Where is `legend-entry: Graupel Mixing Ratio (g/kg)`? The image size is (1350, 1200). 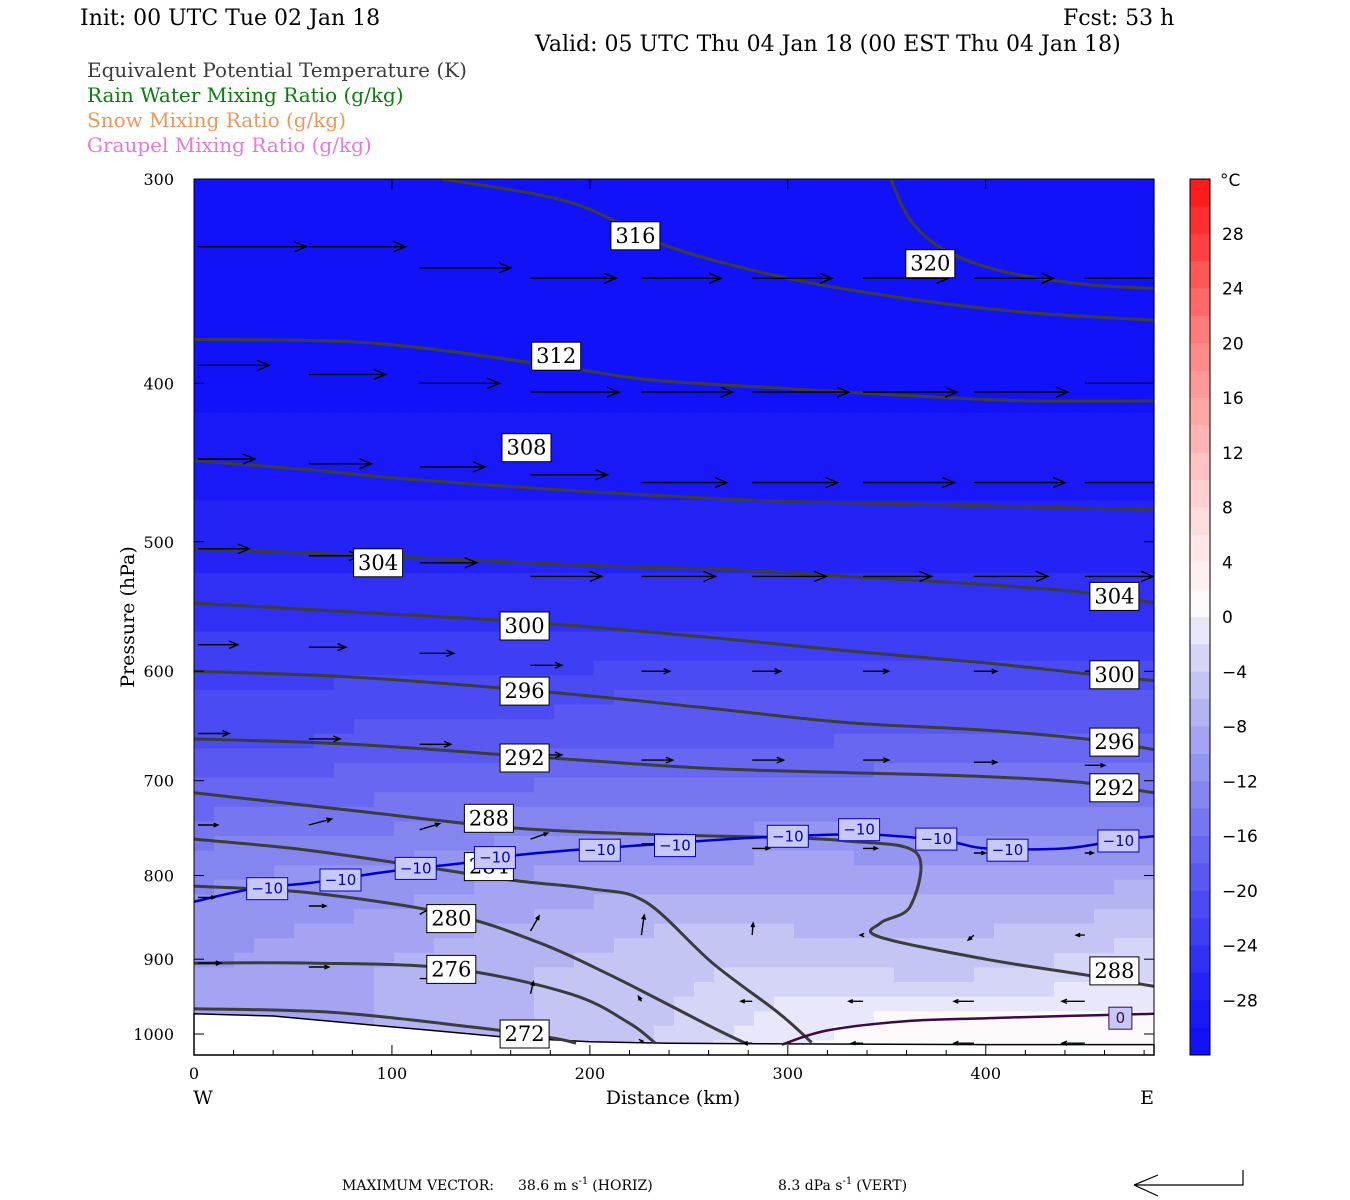
legend-entry: Graupel Mixing Ratio (g/kg) is located at coordinates (229, 145).